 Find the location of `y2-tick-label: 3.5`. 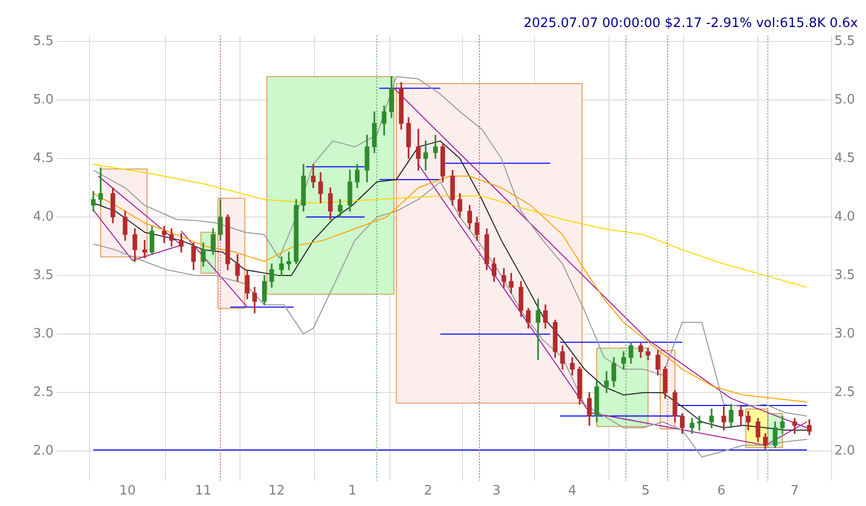

y2-tick-label: 3.5 is located at coordinates (845, 275).